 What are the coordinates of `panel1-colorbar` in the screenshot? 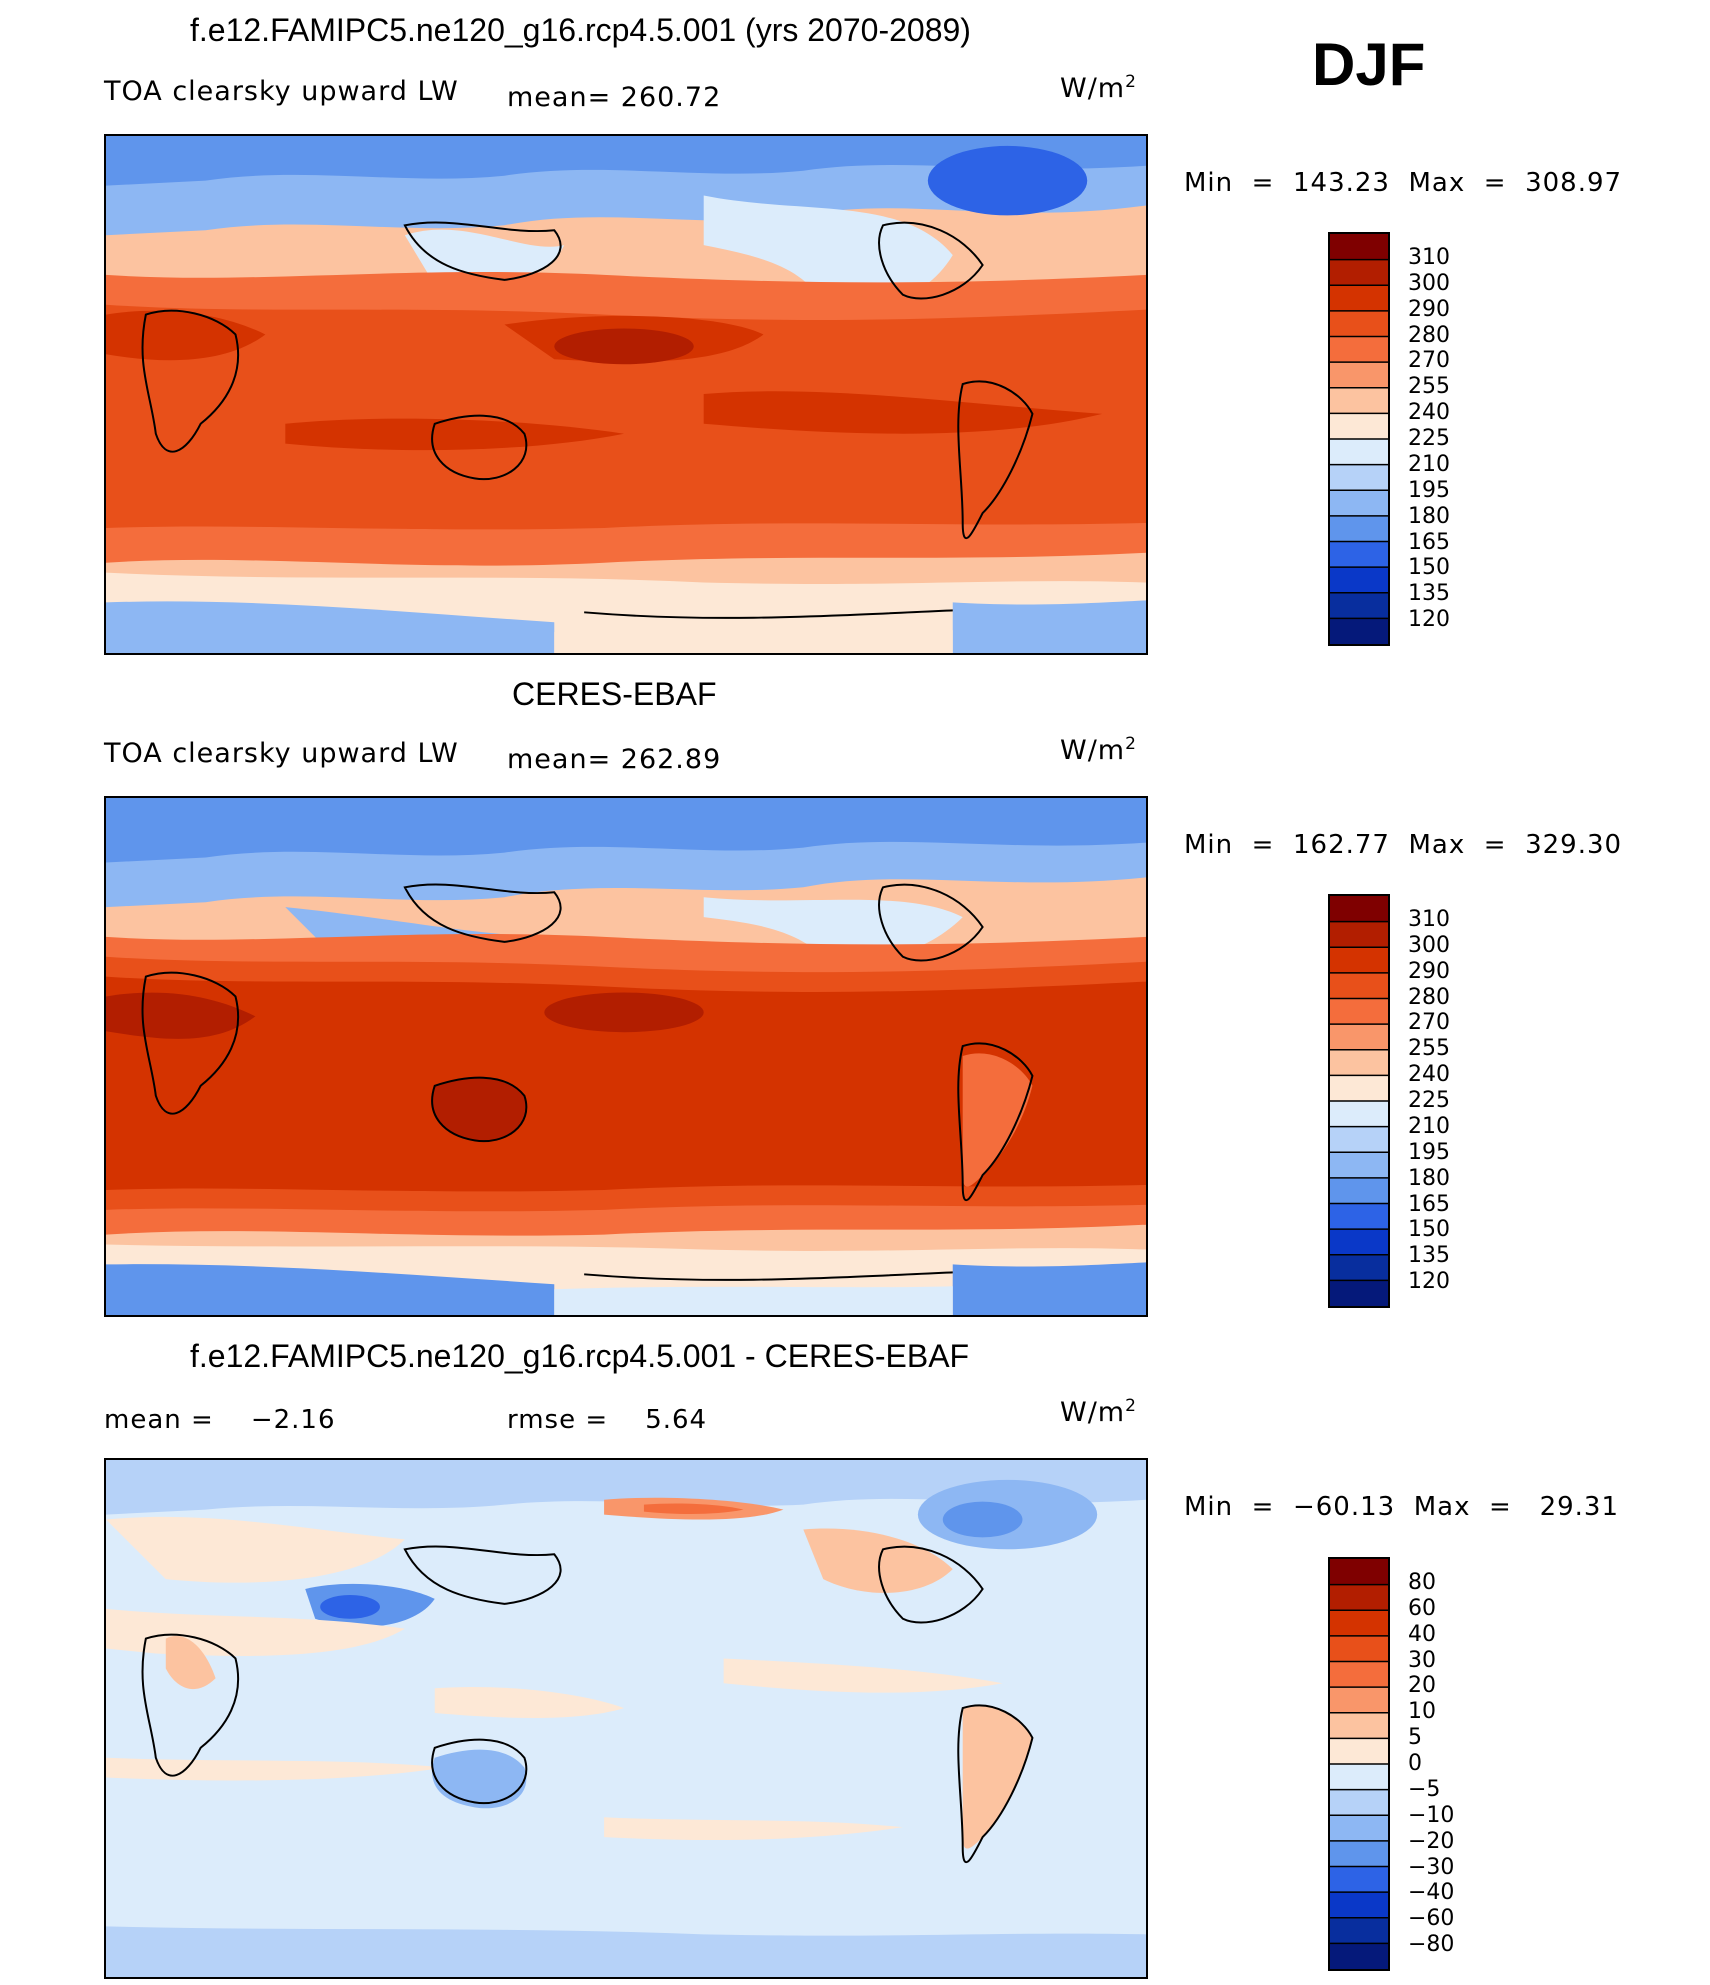 It's located at (1359, 439).